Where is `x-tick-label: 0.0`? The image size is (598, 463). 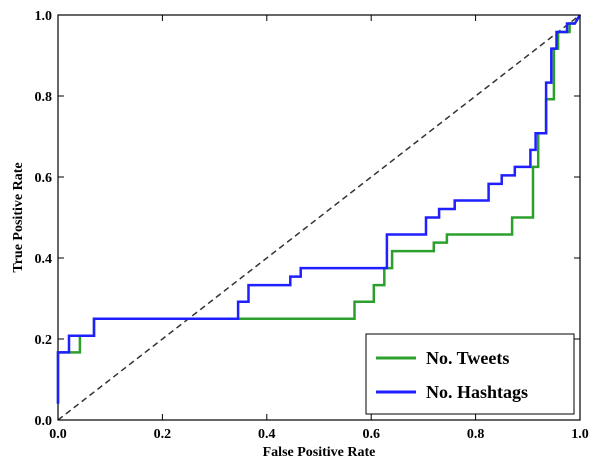
x-tick-label: 0.0 is located at coordinates (58, 434).